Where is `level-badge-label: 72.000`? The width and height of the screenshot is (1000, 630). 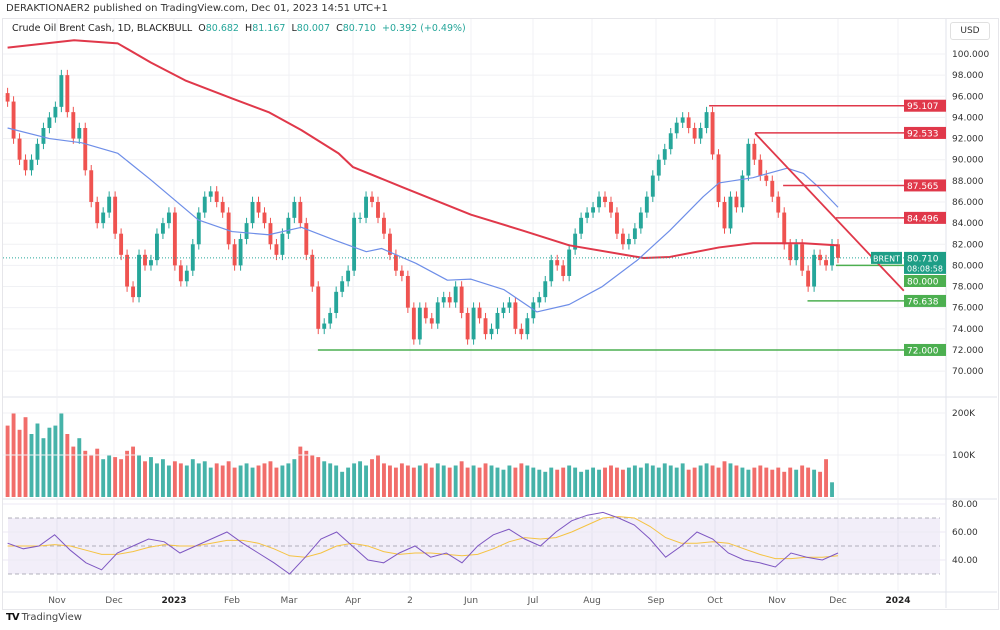
level-badge-label: 72.000 is located at coordinates (923, 351).